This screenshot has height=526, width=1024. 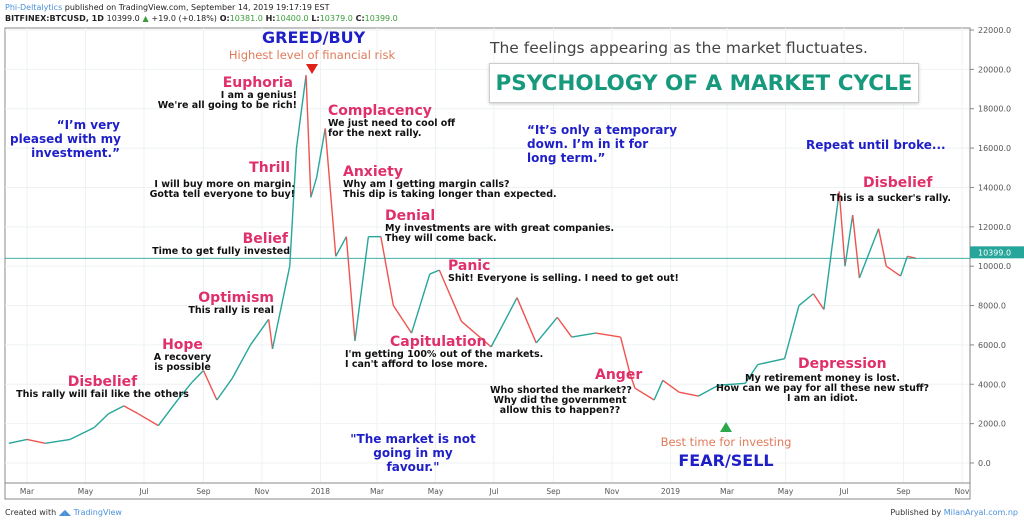 What do you see at coordinates (312, 55) in the screenshot?
I see `greed-note: Highest level of financial risk` at bounding box center [312, 55].